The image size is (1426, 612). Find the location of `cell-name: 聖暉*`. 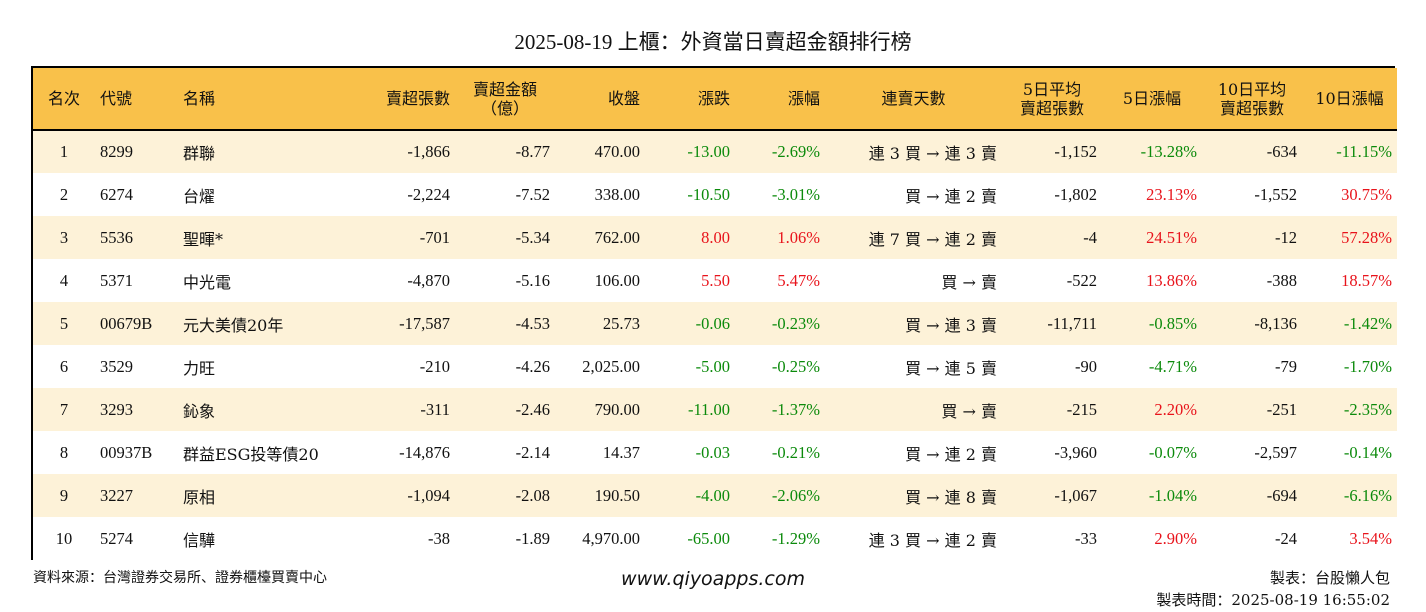

cell-name: 聖暉* is located at coordinates (203, 239).